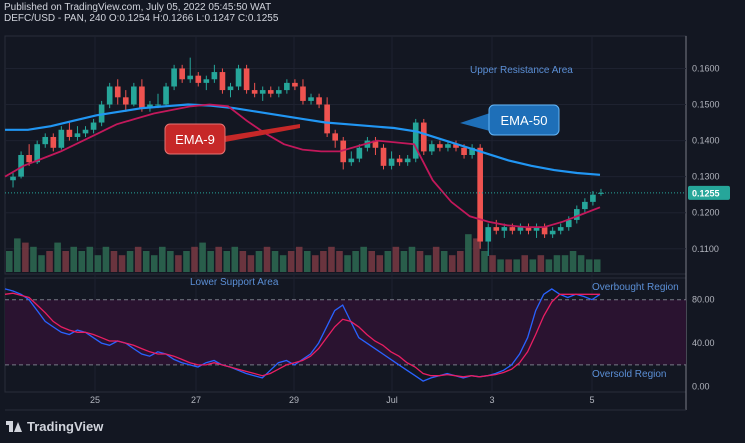 The width and height of the screenshot is (745, 443). What do you see at coordinates (475, 122) in the screenshot?
I see `ema50-pointer` at bounding box center [475, 122].